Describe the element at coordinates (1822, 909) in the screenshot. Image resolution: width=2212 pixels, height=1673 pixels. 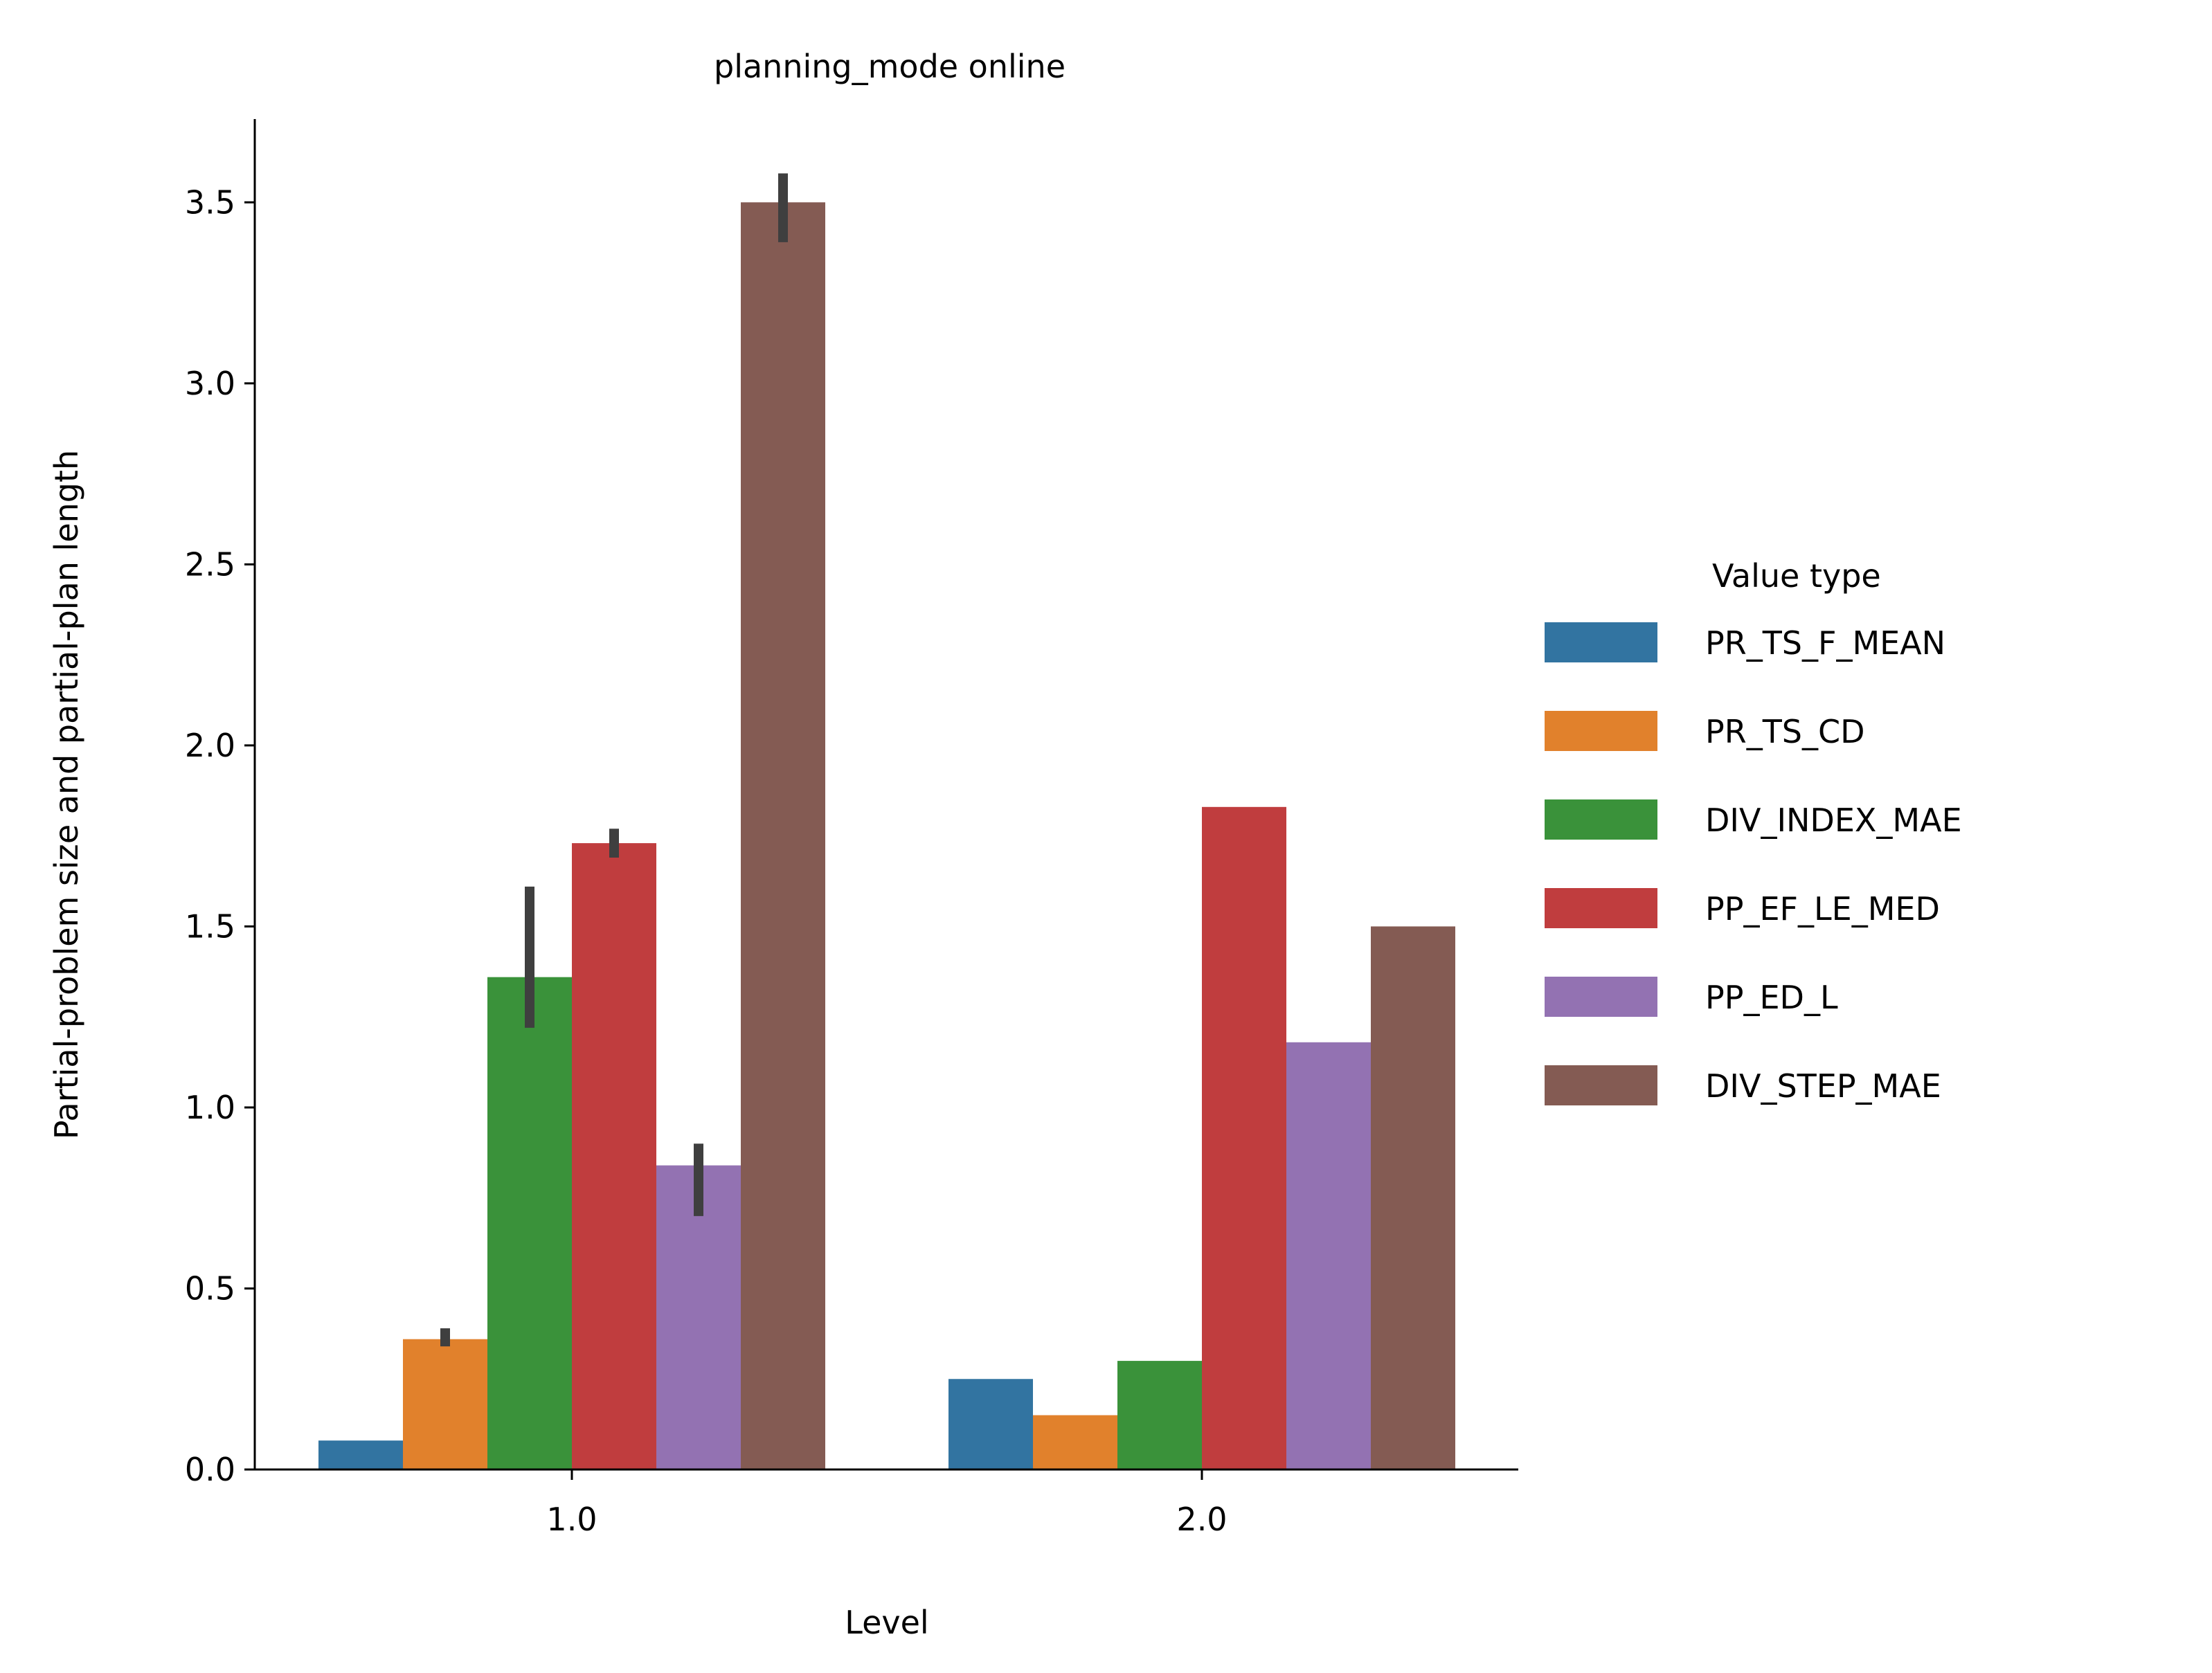
I see `legend-label: PP_EF_LE_MED` at that location.